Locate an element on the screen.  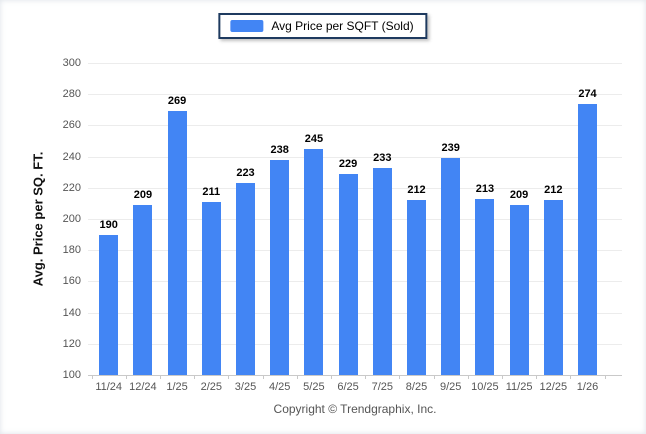
x-tick-label: 7/25 is located at coordinates (382, 387).